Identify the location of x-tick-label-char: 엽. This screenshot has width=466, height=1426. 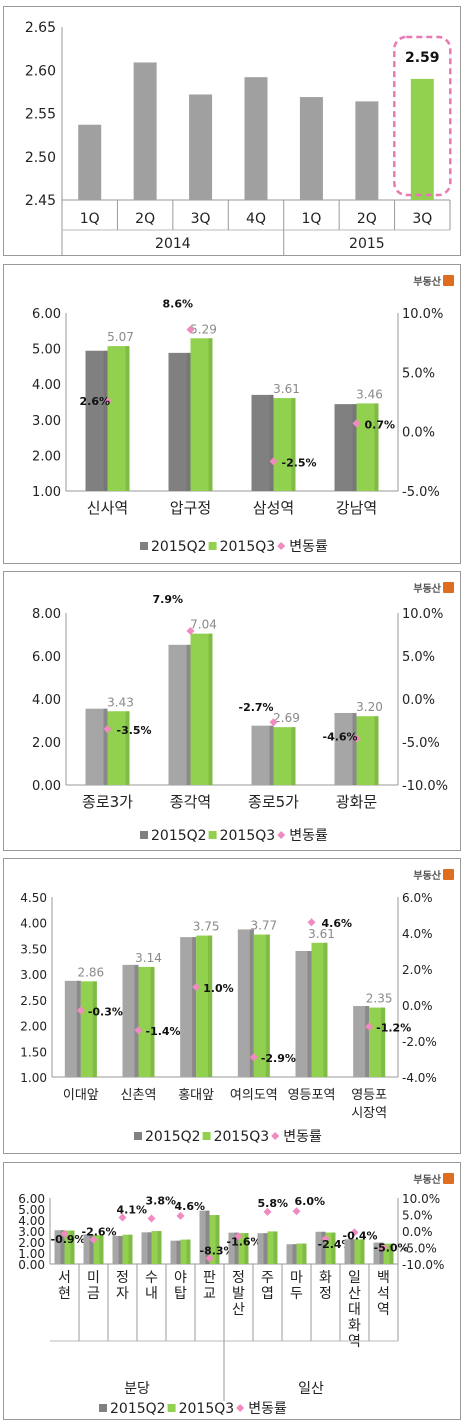
(267, 1294).